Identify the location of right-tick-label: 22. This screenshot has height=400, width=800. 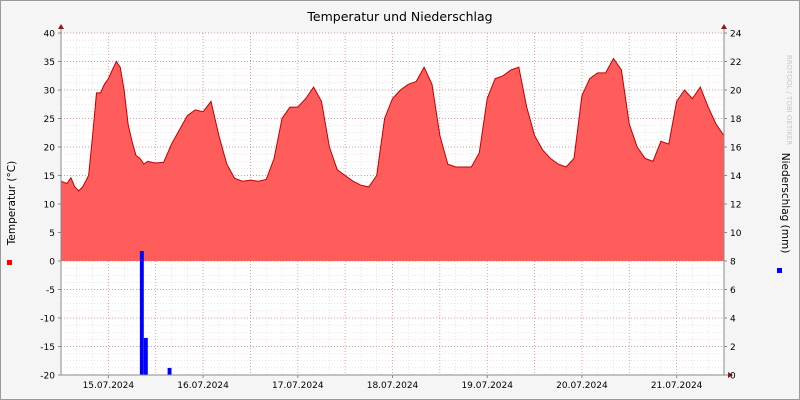
(735, 63).